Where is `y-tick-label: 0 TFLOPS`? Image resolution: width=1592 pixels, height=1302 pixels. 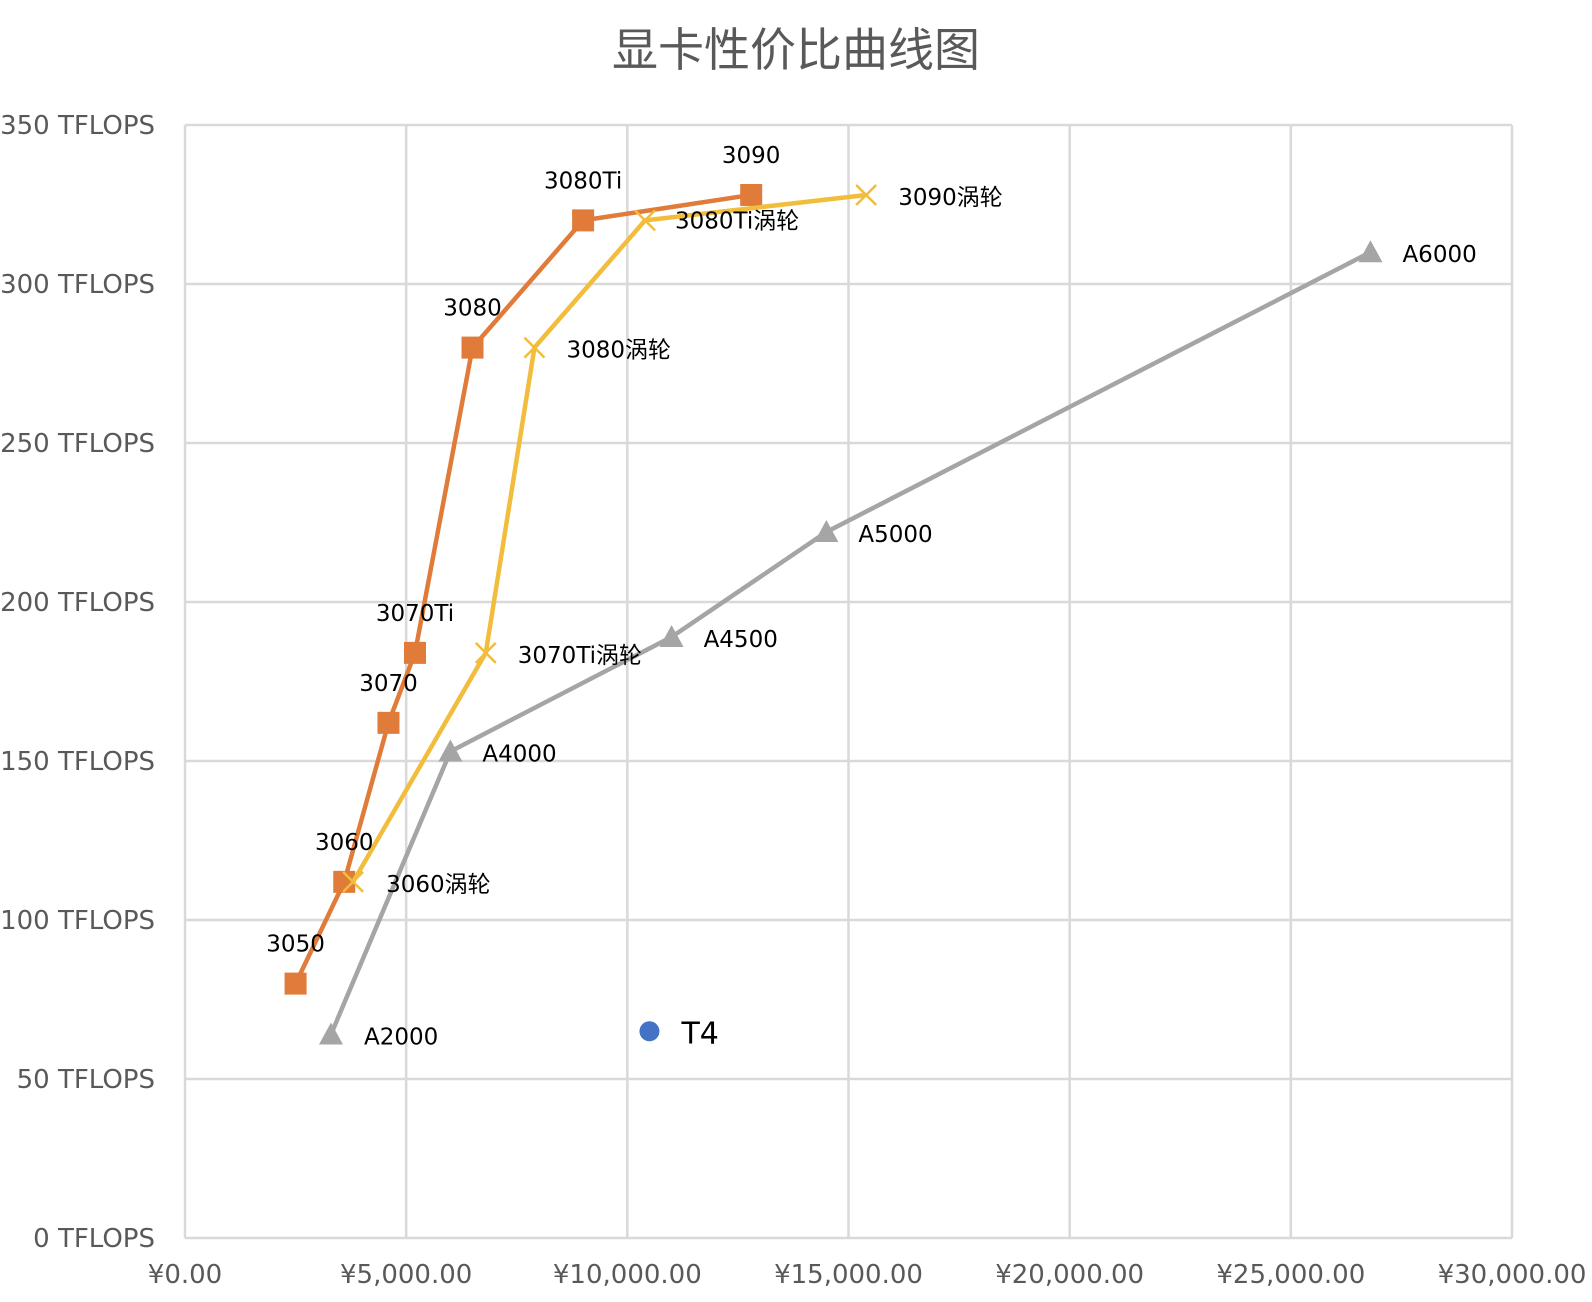
y-tick-label: 0 TFLOPS is located at coordinates (94, 1239).